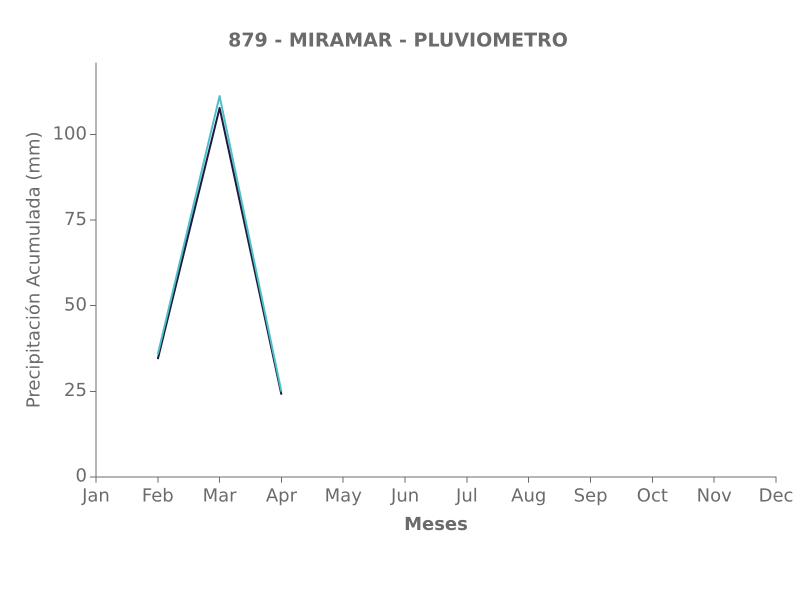 The image size is (806, 600). What do you see at coordinates (75, 305) in the screenshot?
I see `y-tick-label: 50` at bounding box center [75, 305].